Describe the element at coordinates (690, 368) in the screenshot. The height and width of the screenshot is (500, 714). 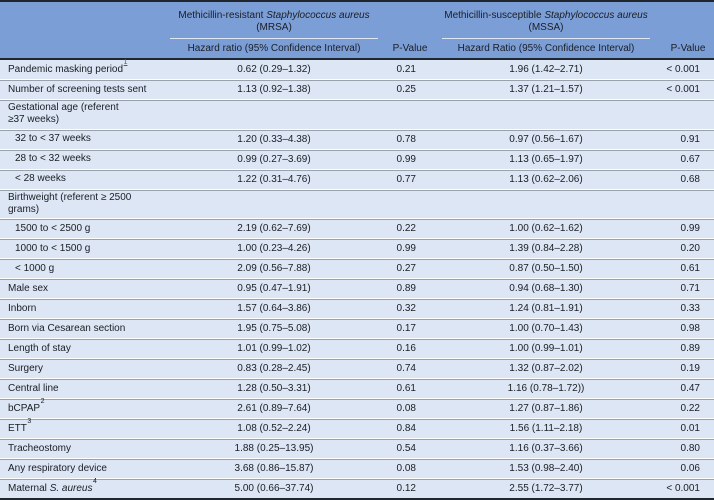
I see `mssa-p-cell: 0.19` at that location.